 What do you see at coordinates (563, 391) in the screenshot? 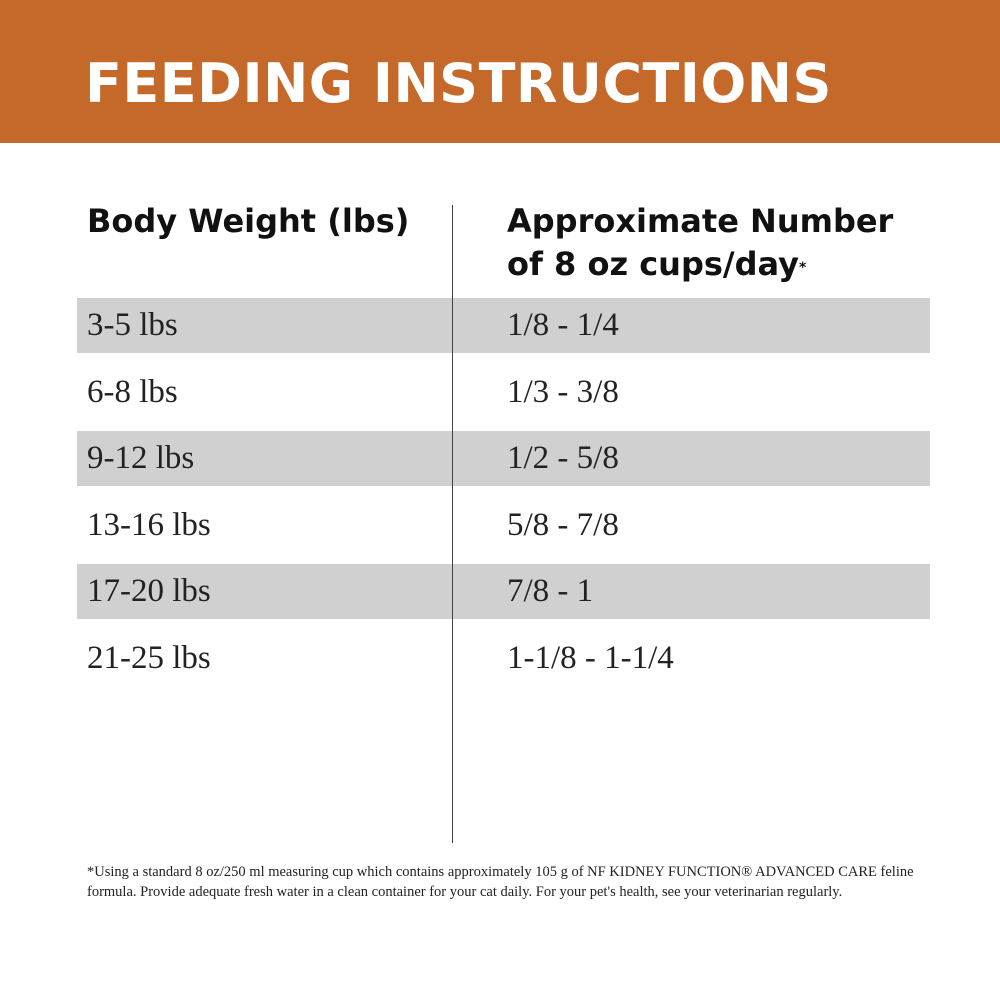
I see `table-cell: 1/3 - 3/8` at bounding box center [563, 391].